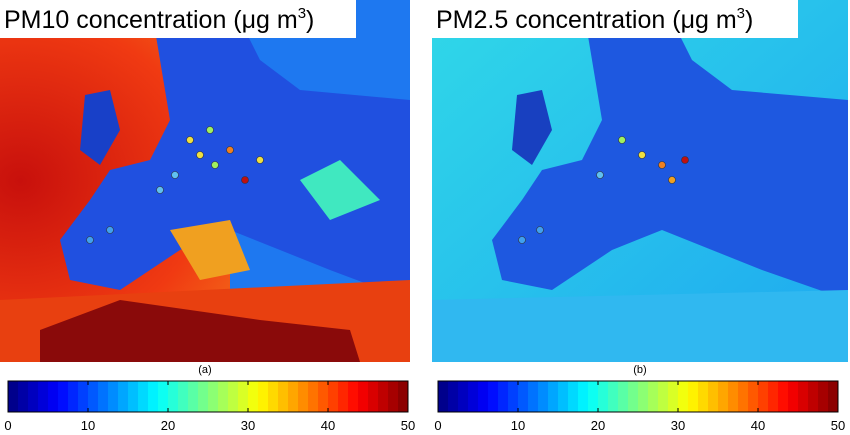  I want to click on panel-title: PM2.5 concentration (μg m3), so click(594, 19).